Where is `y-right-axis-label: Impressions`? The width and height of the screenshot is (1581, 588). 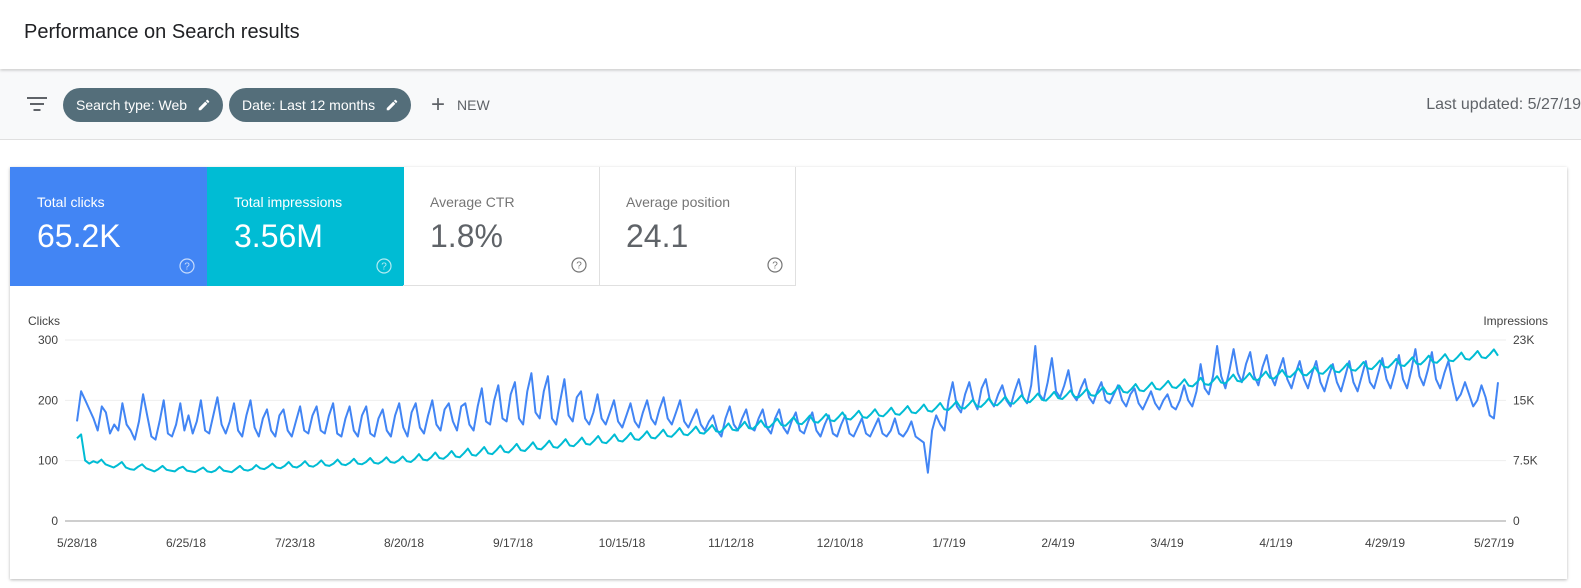 y-right-axis-label: Impressions is located at coordinates (1515, 321).